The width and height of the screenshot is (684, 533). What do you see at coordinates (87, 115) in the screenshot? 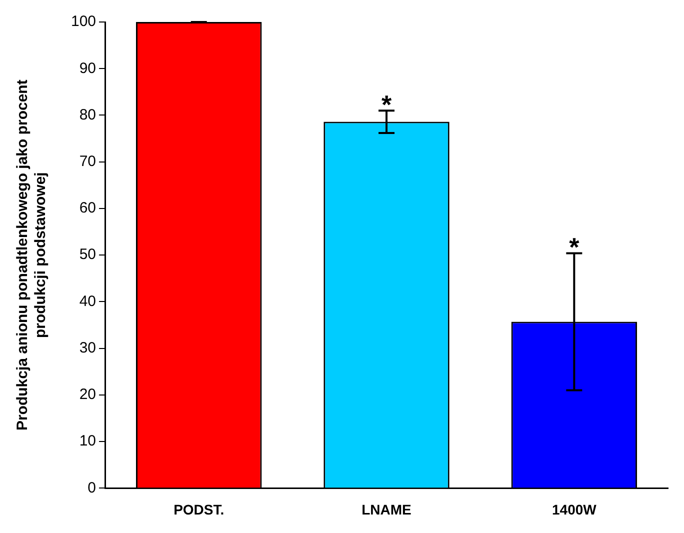
I see `y-tick-label: 80` at bounding box center [87, 115].